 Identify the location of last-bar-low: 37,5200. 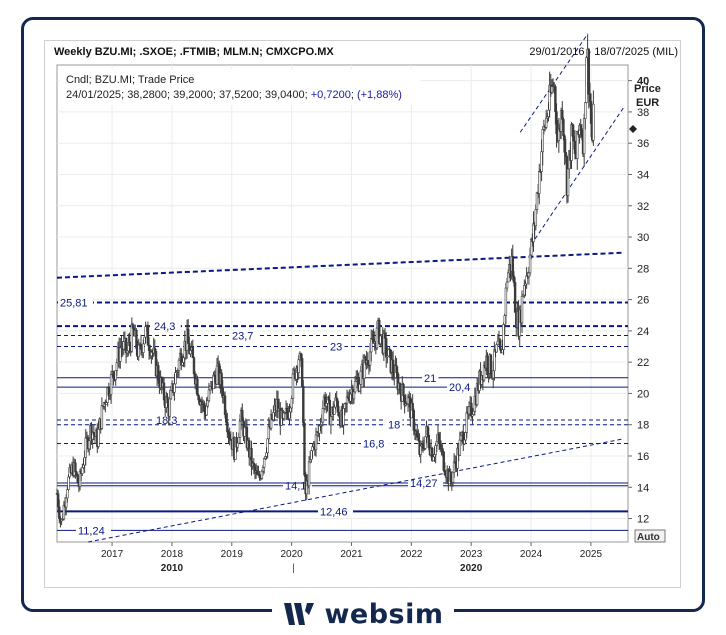
(239, 95).